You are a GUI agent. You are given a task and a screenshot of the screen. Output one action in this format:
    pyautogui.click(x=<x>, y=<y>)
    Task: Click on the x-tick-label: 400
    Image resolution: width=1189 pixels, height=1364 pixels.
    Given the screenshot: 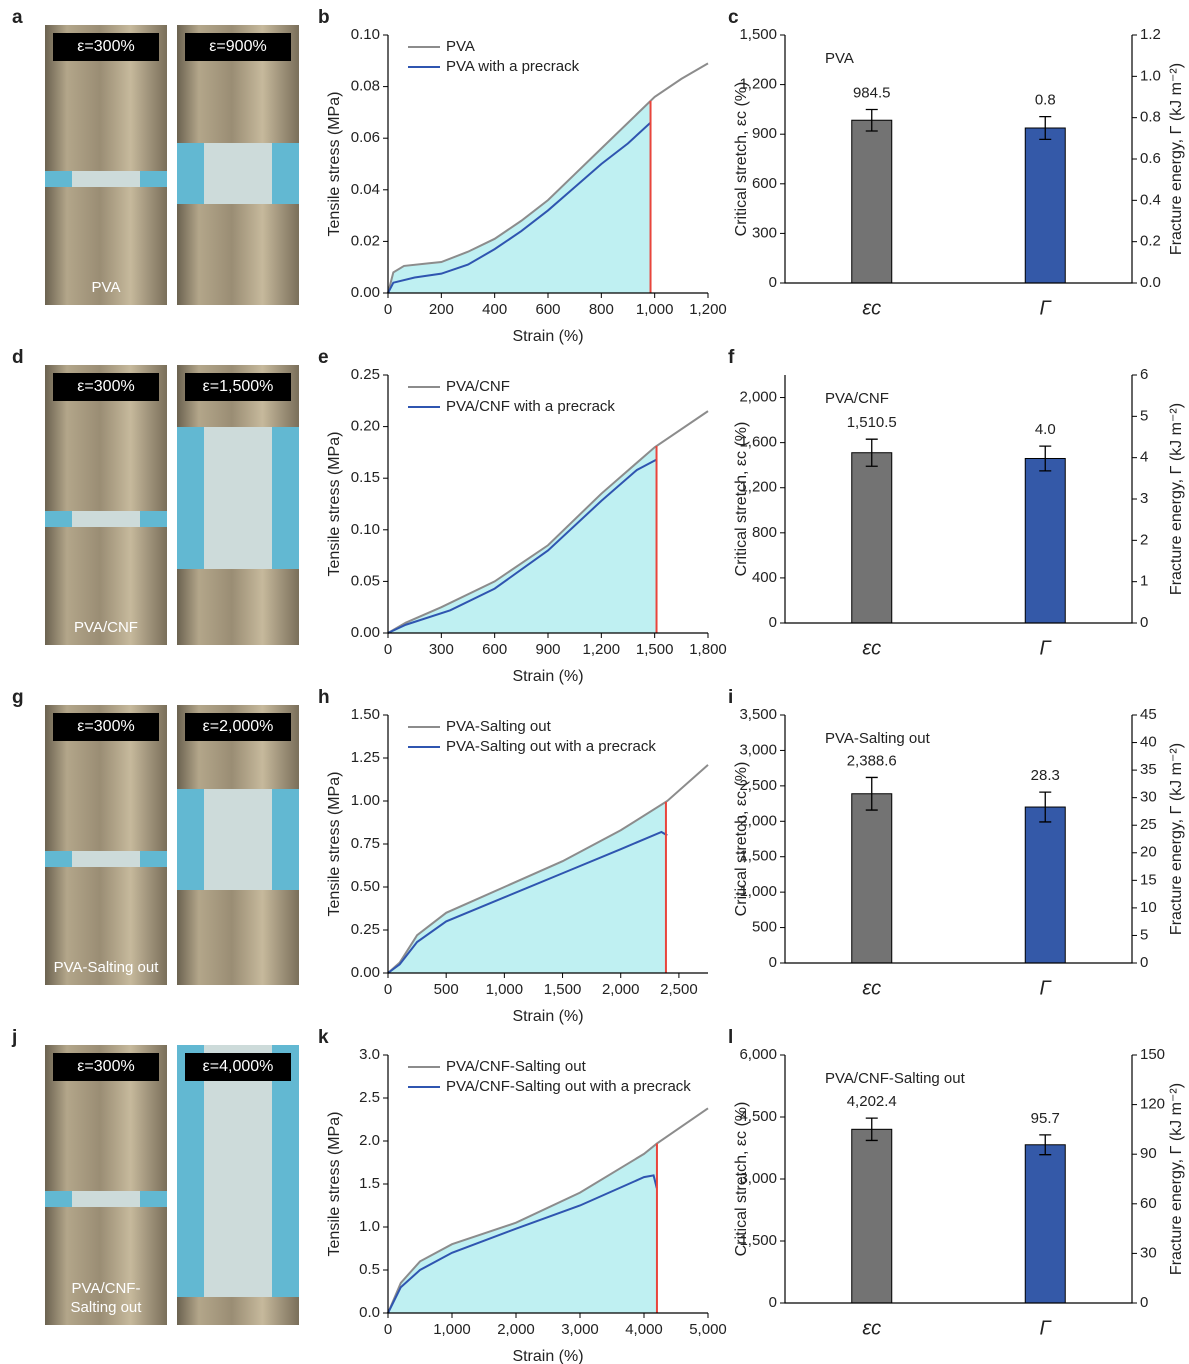 What is the action you would take?
    pyautogui.click(x=494, y=309)
    